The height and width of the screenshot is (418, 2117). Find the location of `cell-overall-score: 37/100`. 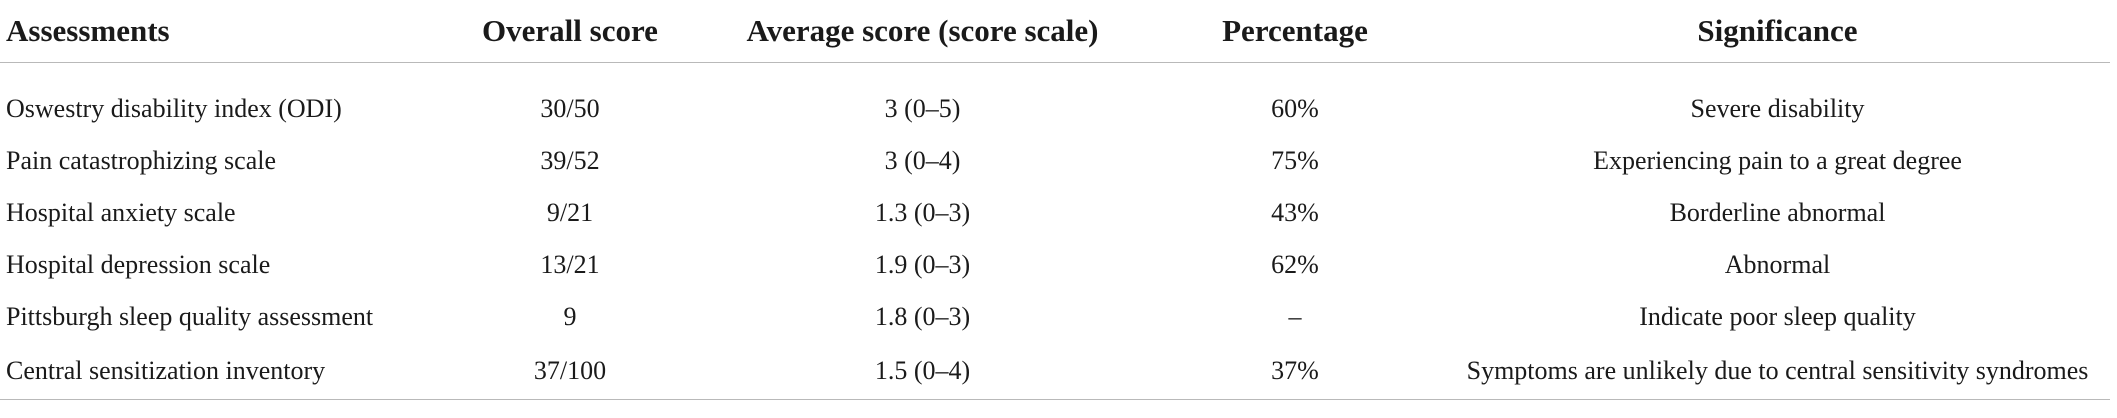

cell-overall-score: 37/100 is located at coordinates (570, 371).